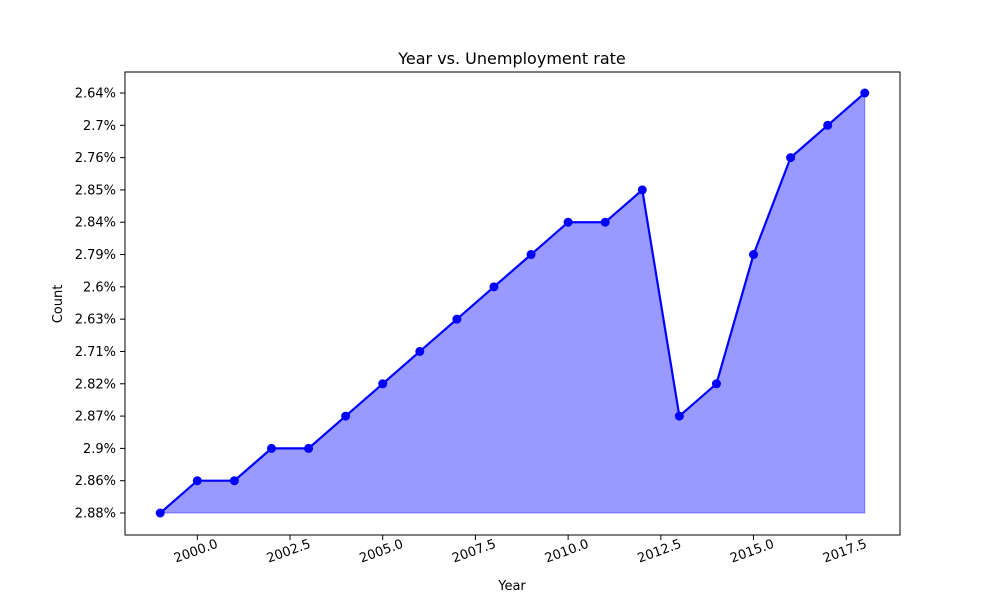  Describe the element at coordinates (95, 255) in the screenshot. I see `y-tick-label: 2.79%` at that location.